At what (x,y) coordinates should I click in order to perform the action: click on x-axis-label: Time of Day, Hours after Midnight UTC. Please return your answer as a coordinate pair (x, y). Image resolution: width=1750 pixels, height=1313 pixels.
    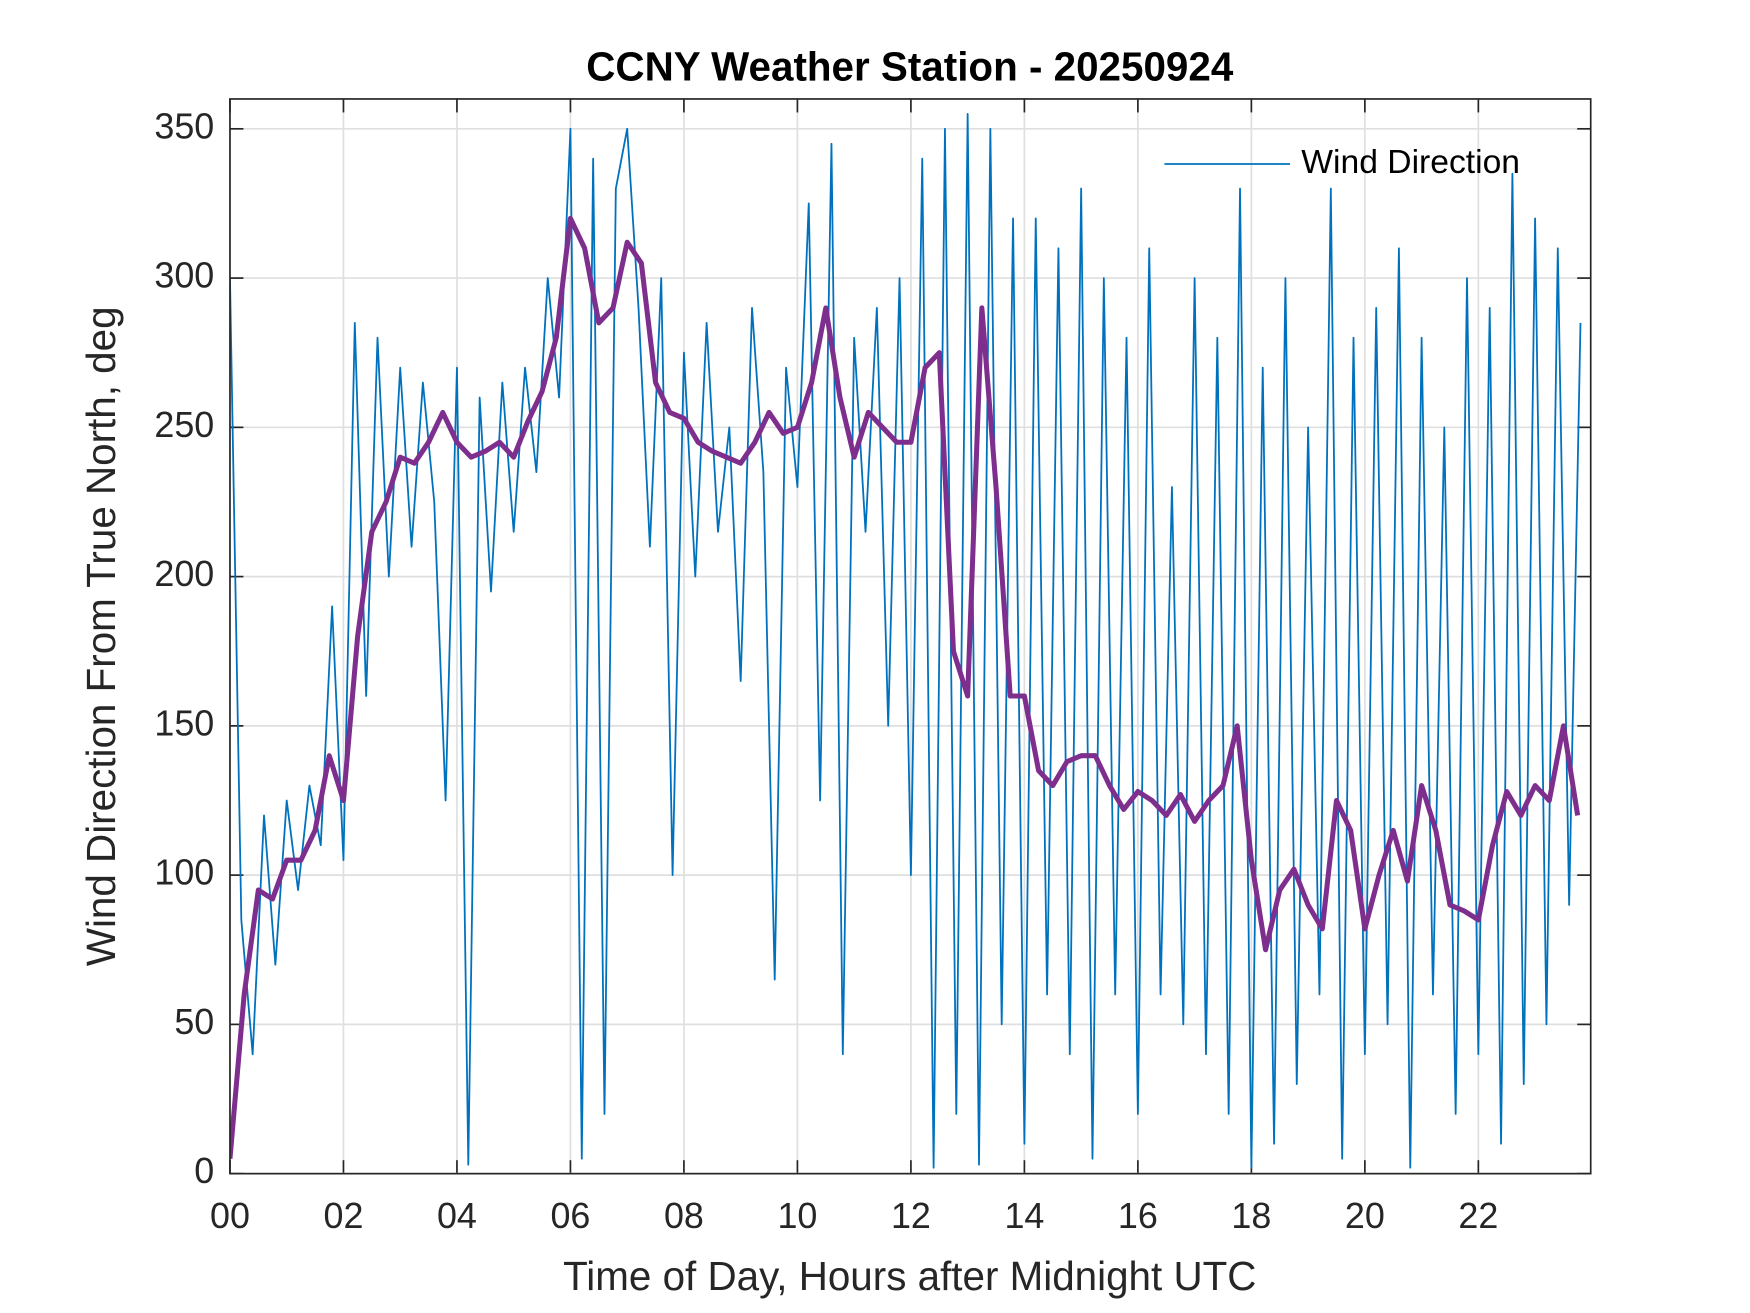
    Looking at the image, I should click on (909, 1276).